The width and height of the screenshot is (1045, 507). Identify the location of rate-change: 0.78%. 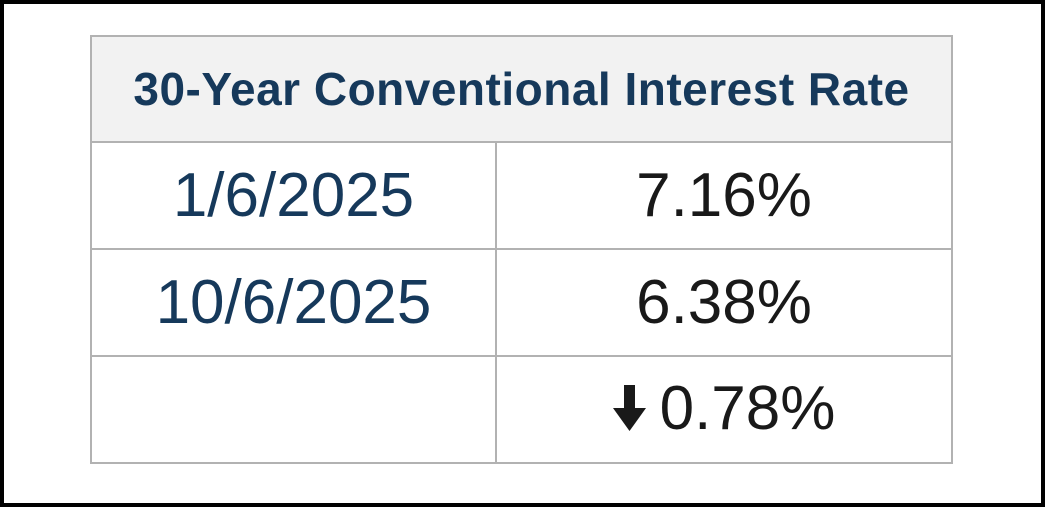
(724, 408).